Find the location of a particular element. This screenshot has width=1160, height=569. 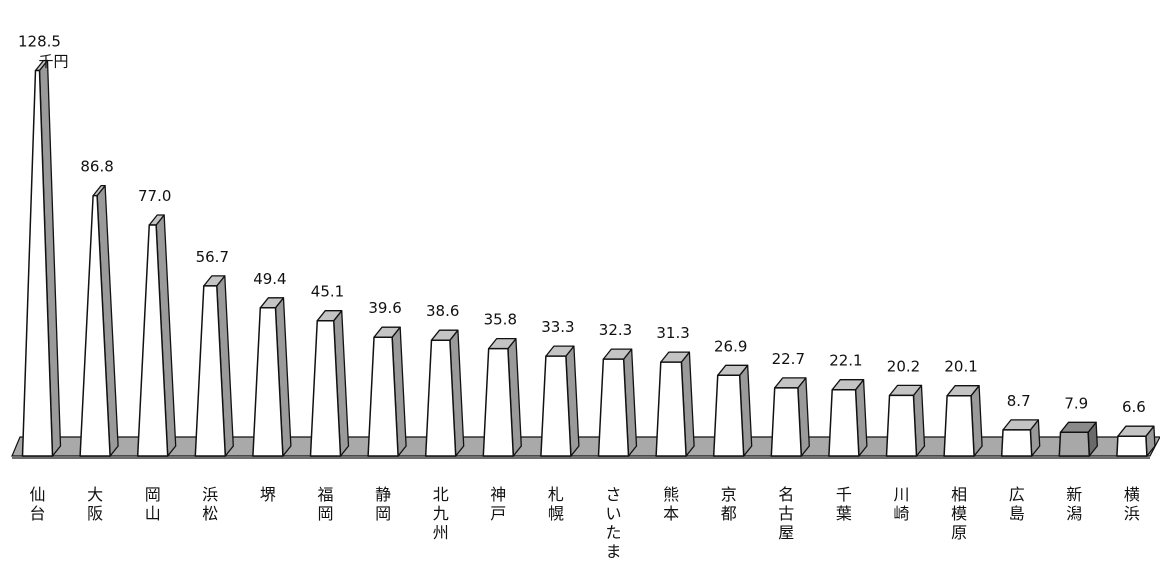

value-label: 86.8 is located at coordinates (96, 167).